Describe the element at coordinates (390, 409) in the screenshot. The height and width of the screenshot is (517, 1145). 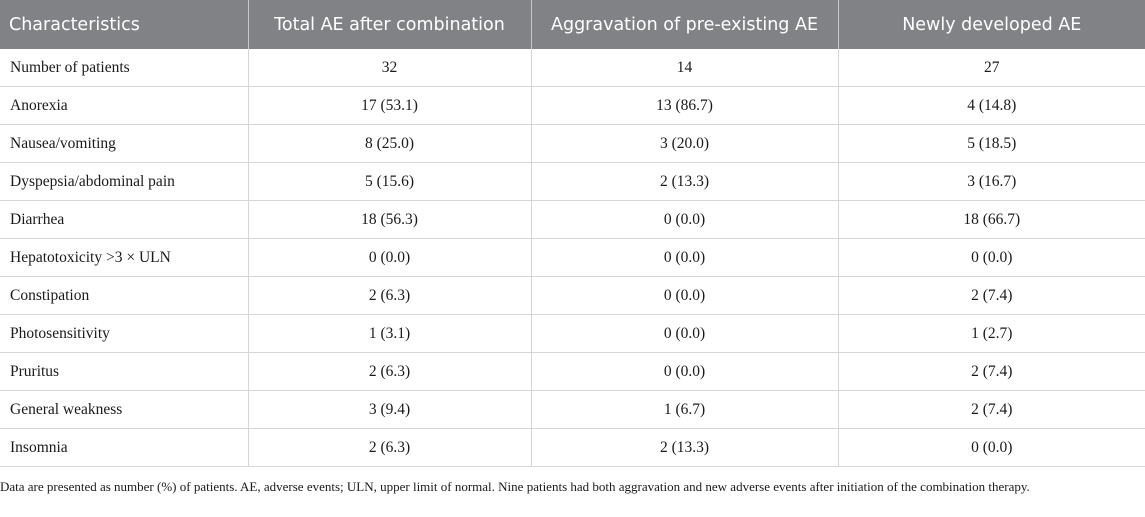
I see `cell-total-ae: 3 (9.4)` at that location.